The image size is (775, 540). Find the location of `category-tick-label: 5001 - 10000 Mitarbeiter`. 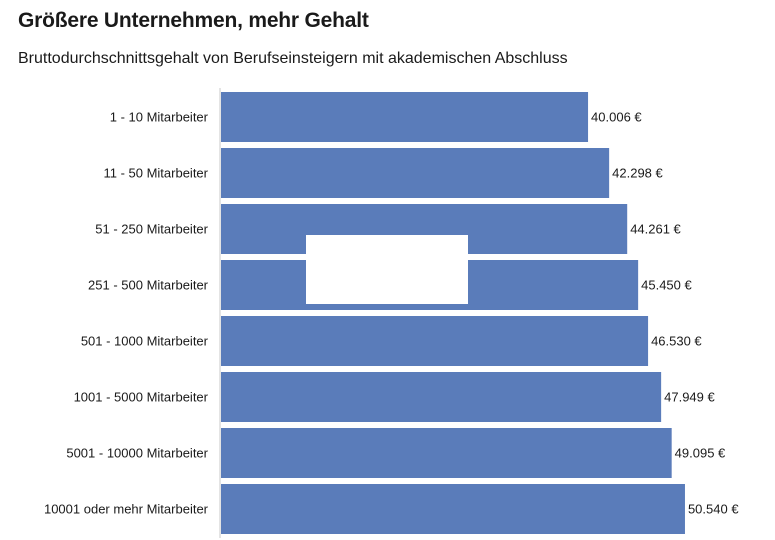

category-tick-label: 5001 - 10000 Mitarbeiter is located at coordinates (137, 453).